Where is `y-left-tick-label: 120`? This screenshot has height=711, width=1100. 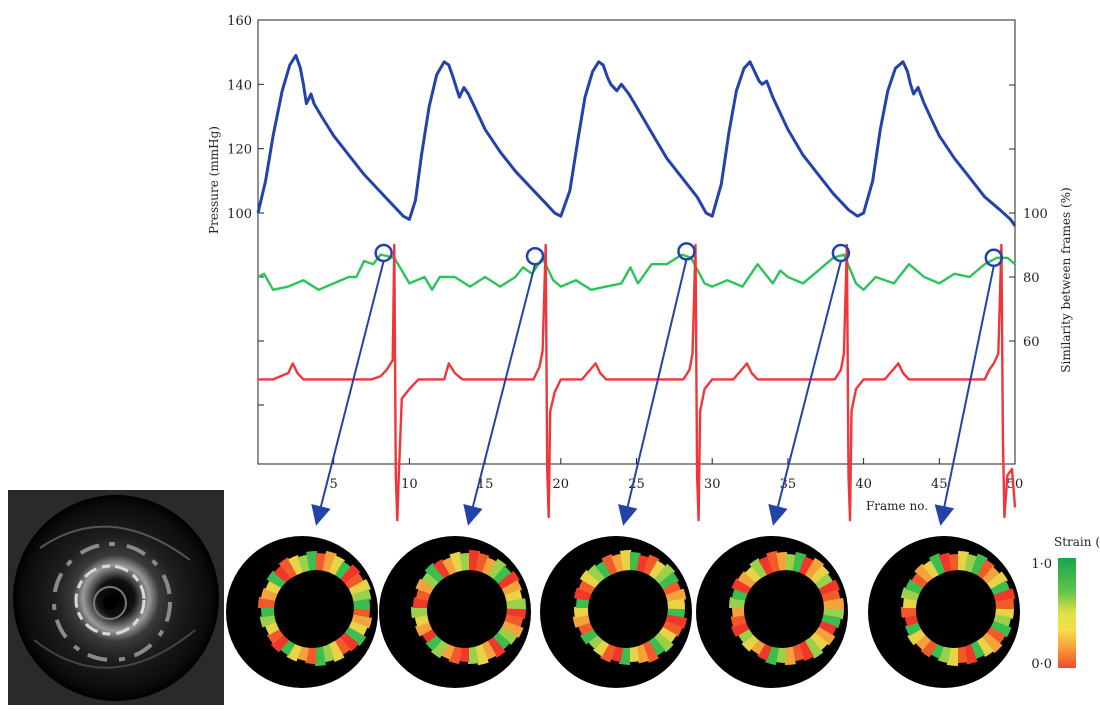
y-left-tick-label: 120 is located at coordinates (239, 150).